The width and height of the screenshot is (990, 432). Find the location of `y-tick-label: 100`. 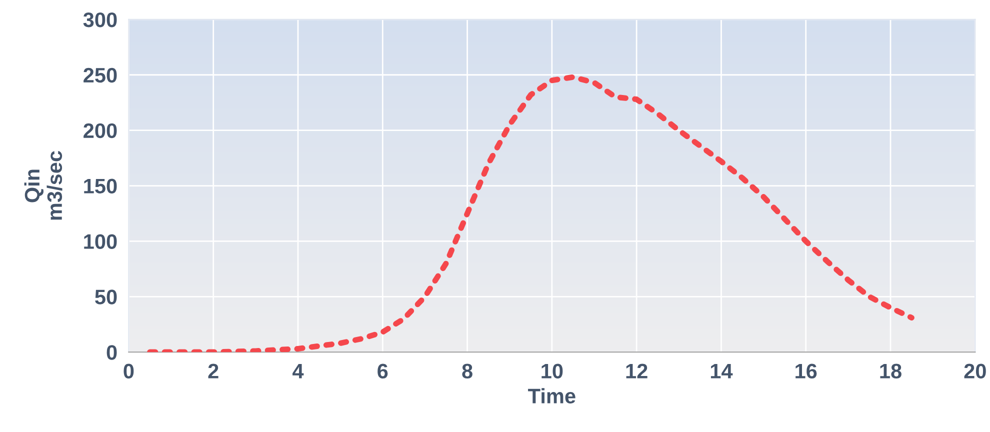

y-tick-label: 100 is located at coordinates (100, 241).